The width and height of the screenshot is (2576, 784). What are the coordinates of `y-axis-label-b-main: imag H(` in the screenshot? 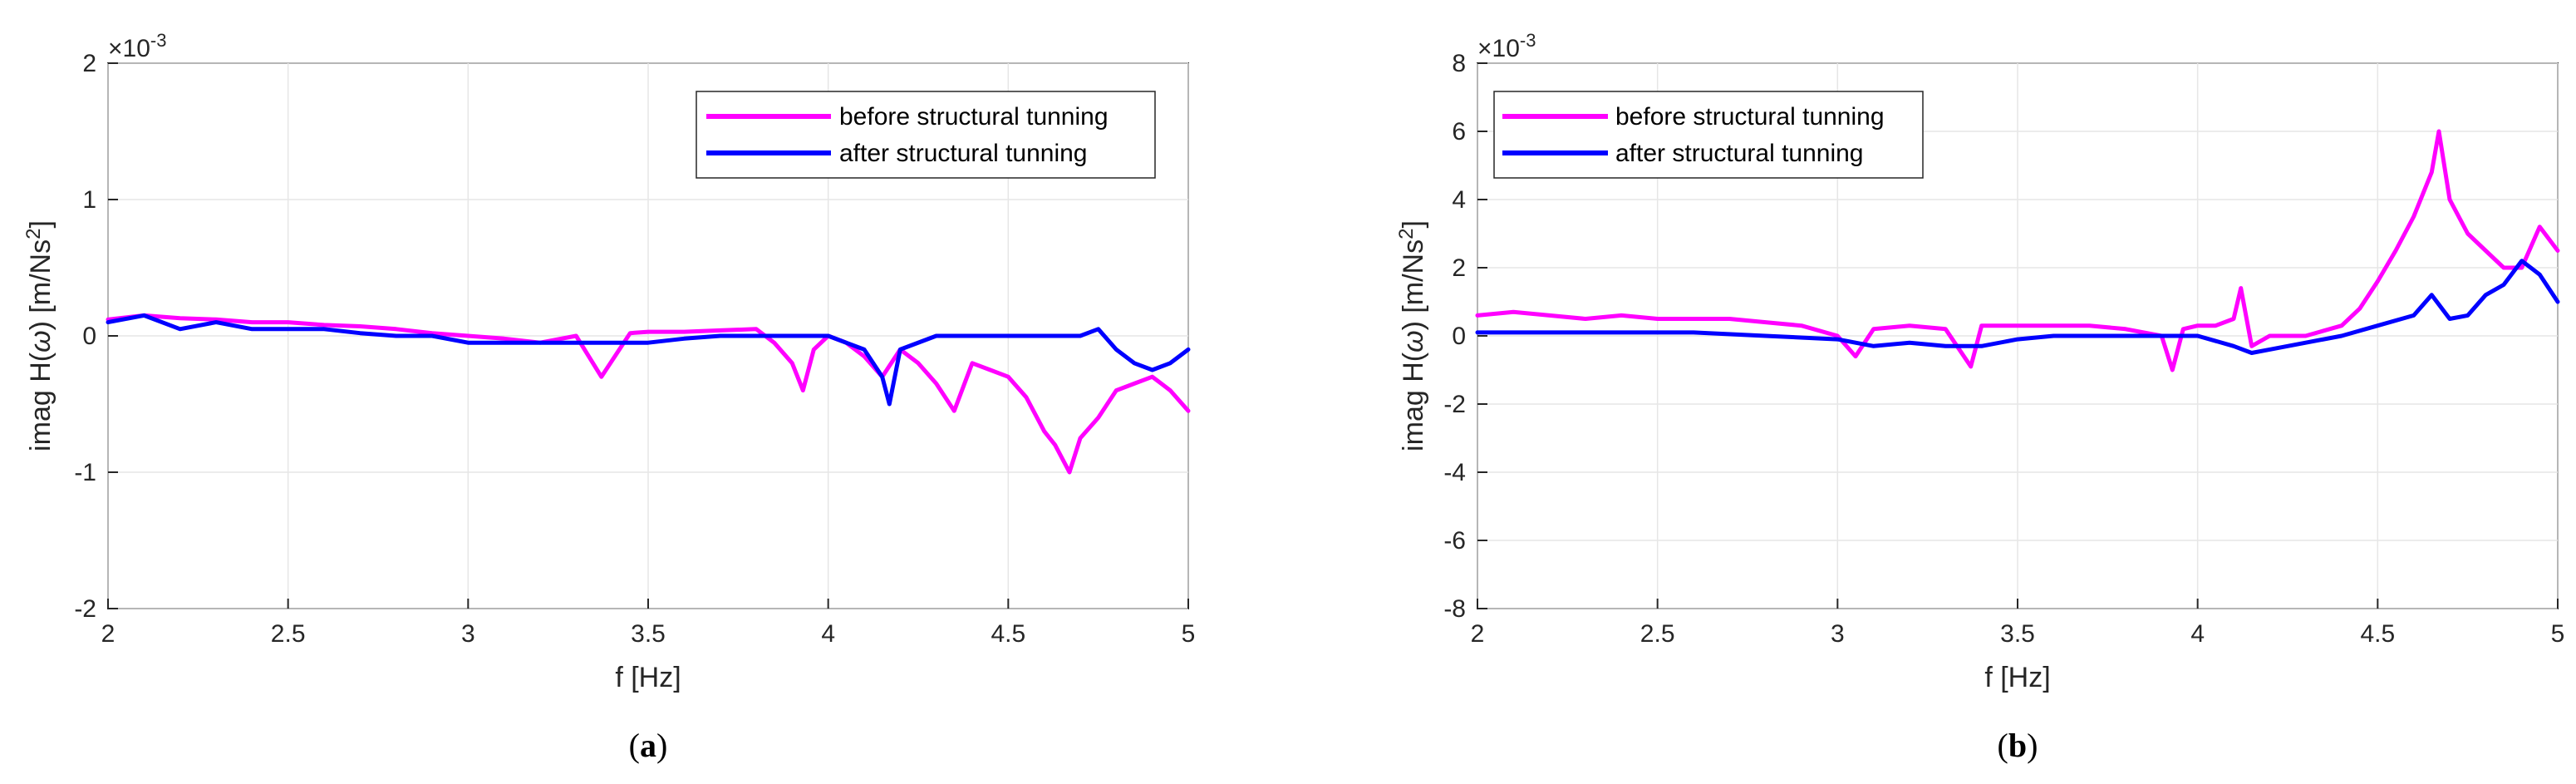 It's located at (1413, 401).